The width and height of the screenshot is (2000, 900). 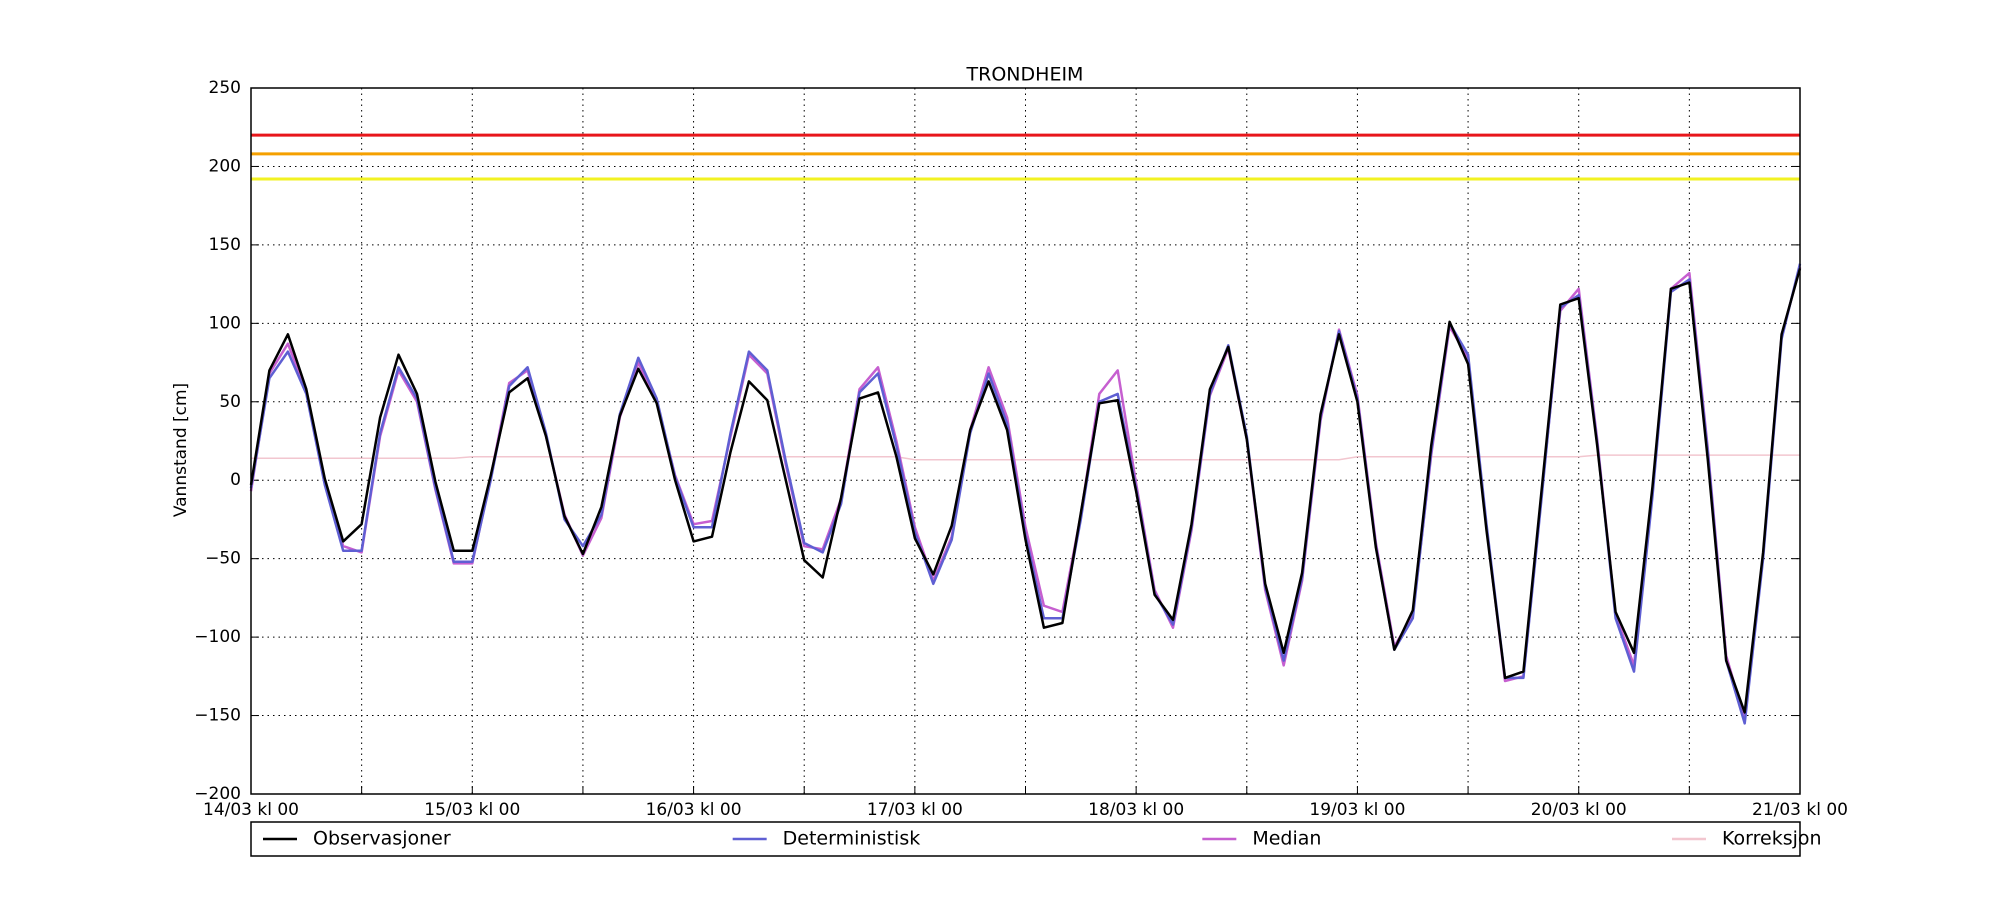 What do you see at coordinates (382, 839) in the screenshot?
I see `legend-label: Observasjoner` at bounding box center [382, 839].